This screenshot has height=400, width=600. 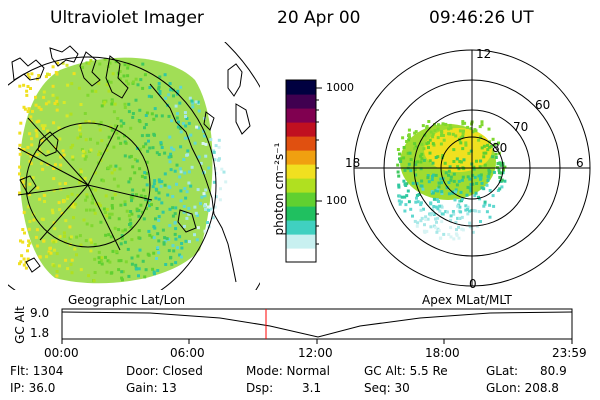 What do you see at coordinates (151, 388) in the screenshot?
I see `status-gain: Gain: 13` at bounding box center [151, 388].